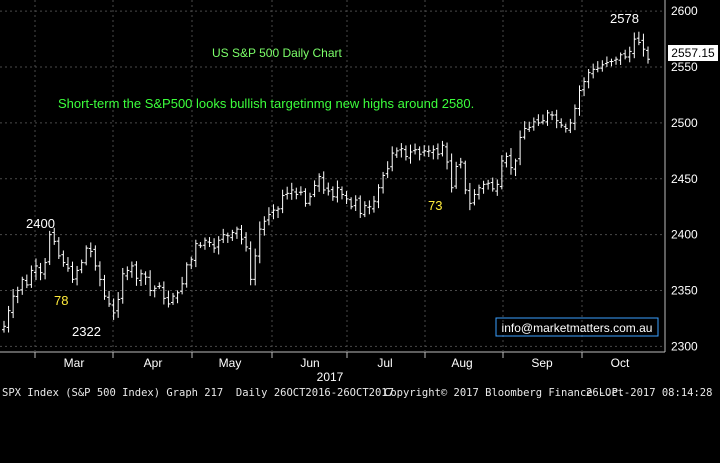 The width and height of the screenshot is (720, 463). I want to click on footer-right: 26-Oct-2017 08:14:28, so click(649, 393).